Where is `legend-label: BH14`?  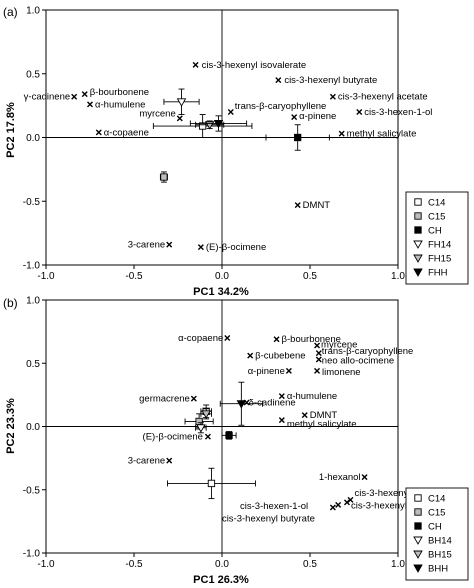
legend-label: BH14 is located at coordinates (440, 541).